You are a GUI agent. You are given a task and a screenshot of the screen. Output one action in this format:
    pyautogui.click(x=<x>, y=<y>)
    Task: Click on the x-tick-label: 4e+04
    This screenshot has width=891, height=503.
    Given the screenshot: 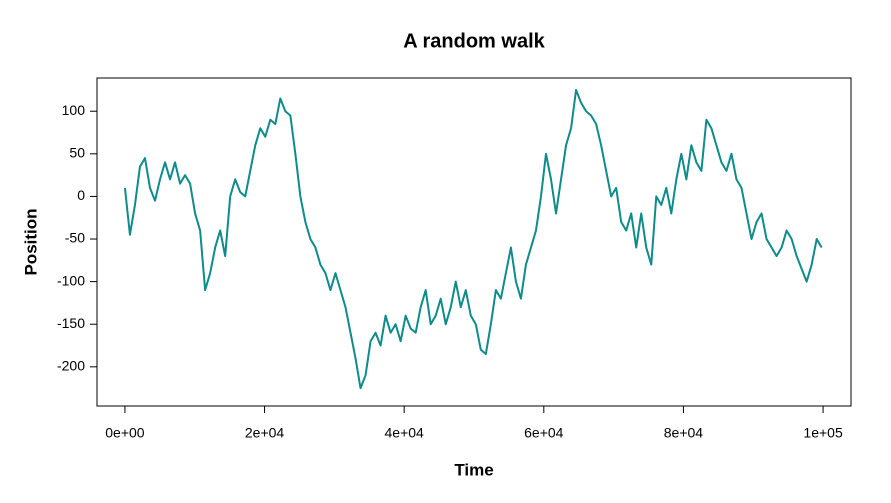 What is the action you would take?
    pyautogui.click(x=405, y=433)
    